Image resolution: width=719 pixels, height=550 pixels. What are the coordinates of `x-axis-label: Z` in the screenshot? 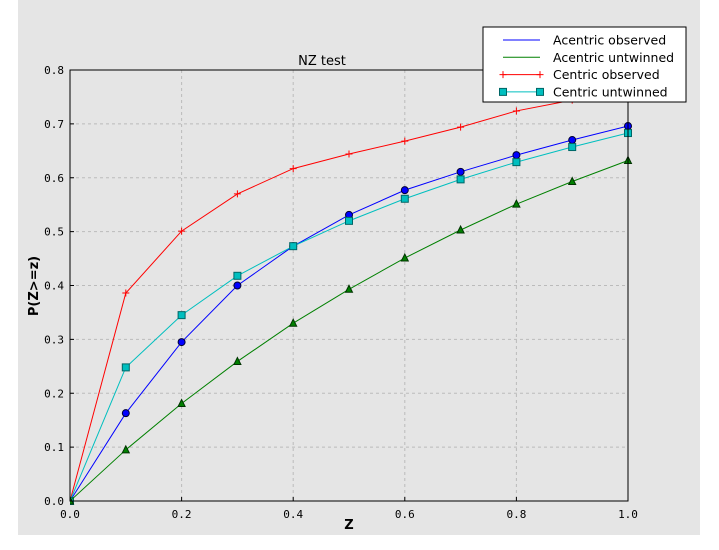 It's located at (348, 525).